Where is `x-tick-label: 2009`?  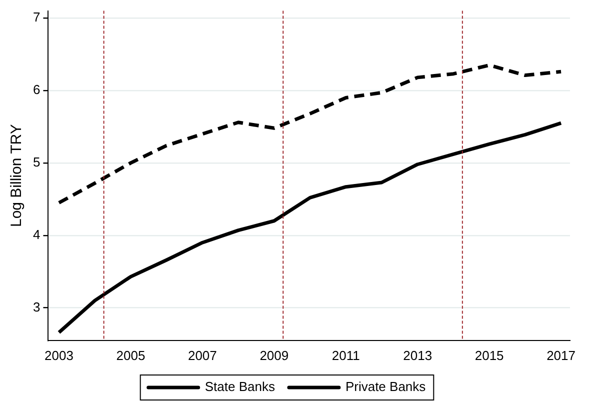 x-tick-label: 2009 is located at coordinates (274, 355).